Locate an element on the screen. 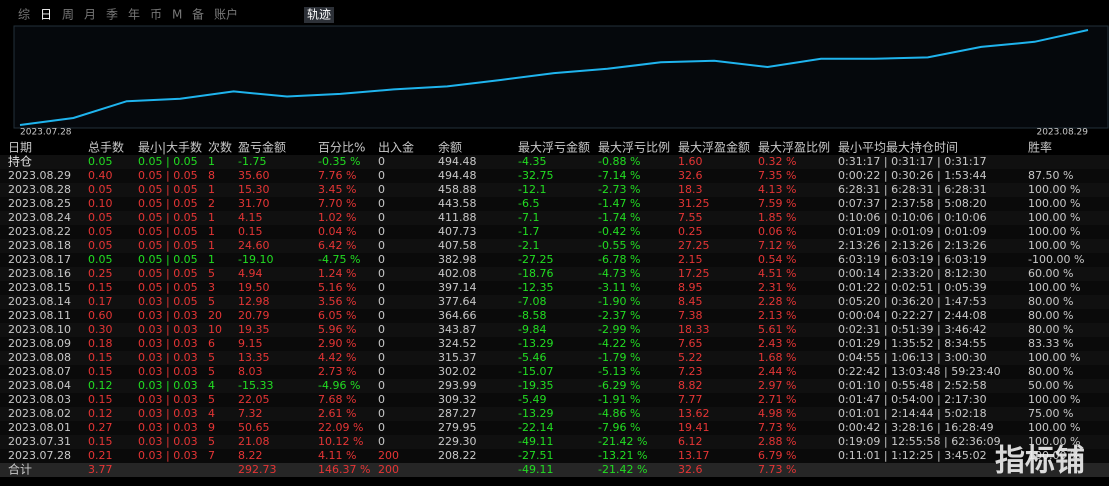 This screenshot has width=1109, height=486. cell: 10.12 % is located at coordinates (340, 441).